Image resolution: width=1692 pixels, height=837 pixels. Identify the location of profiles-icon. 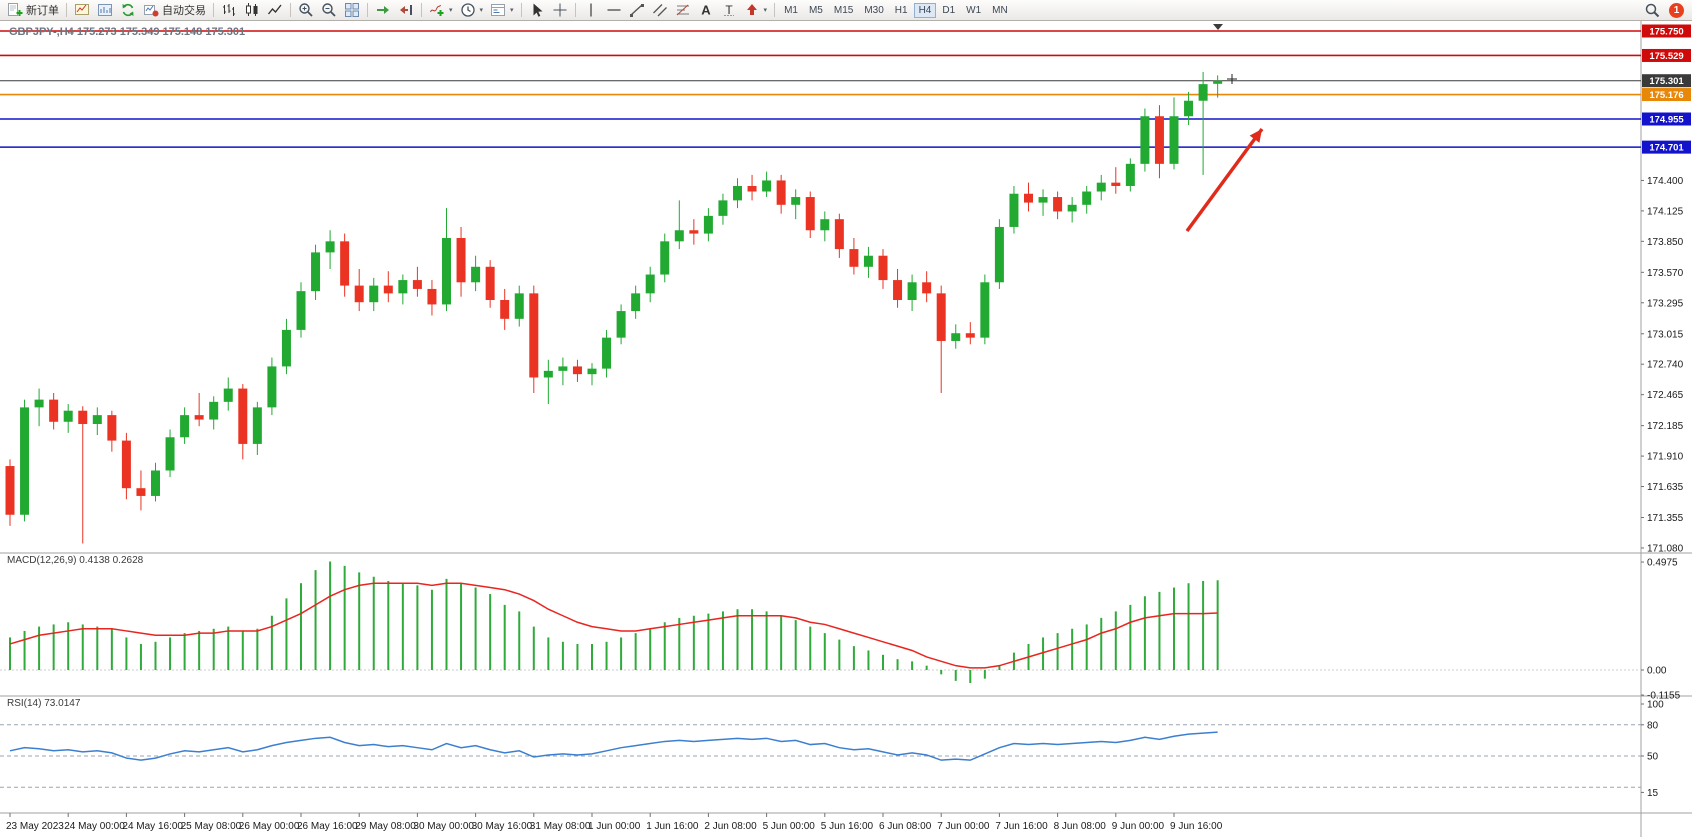
(105, 10).